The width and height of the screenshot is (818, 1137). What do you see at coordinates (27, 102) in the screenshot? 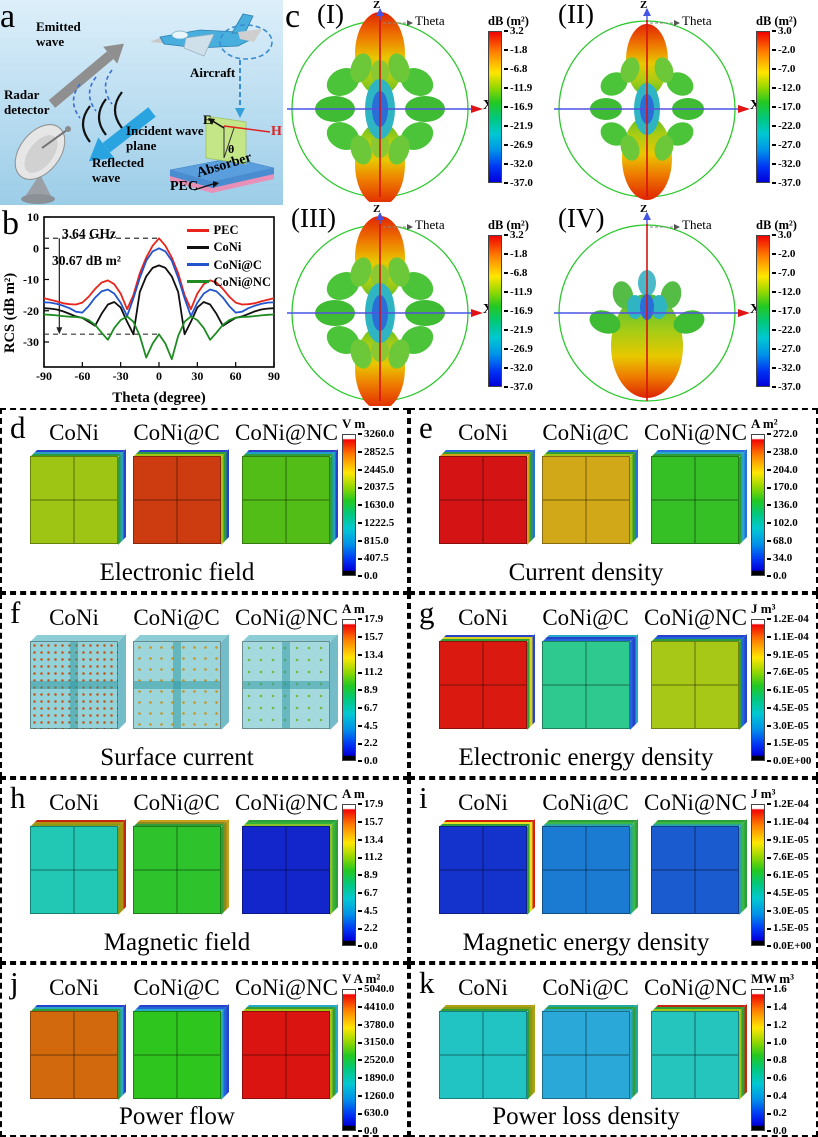
I see `label-radar-detector: Radar detector` at bounding box center [27, 102].